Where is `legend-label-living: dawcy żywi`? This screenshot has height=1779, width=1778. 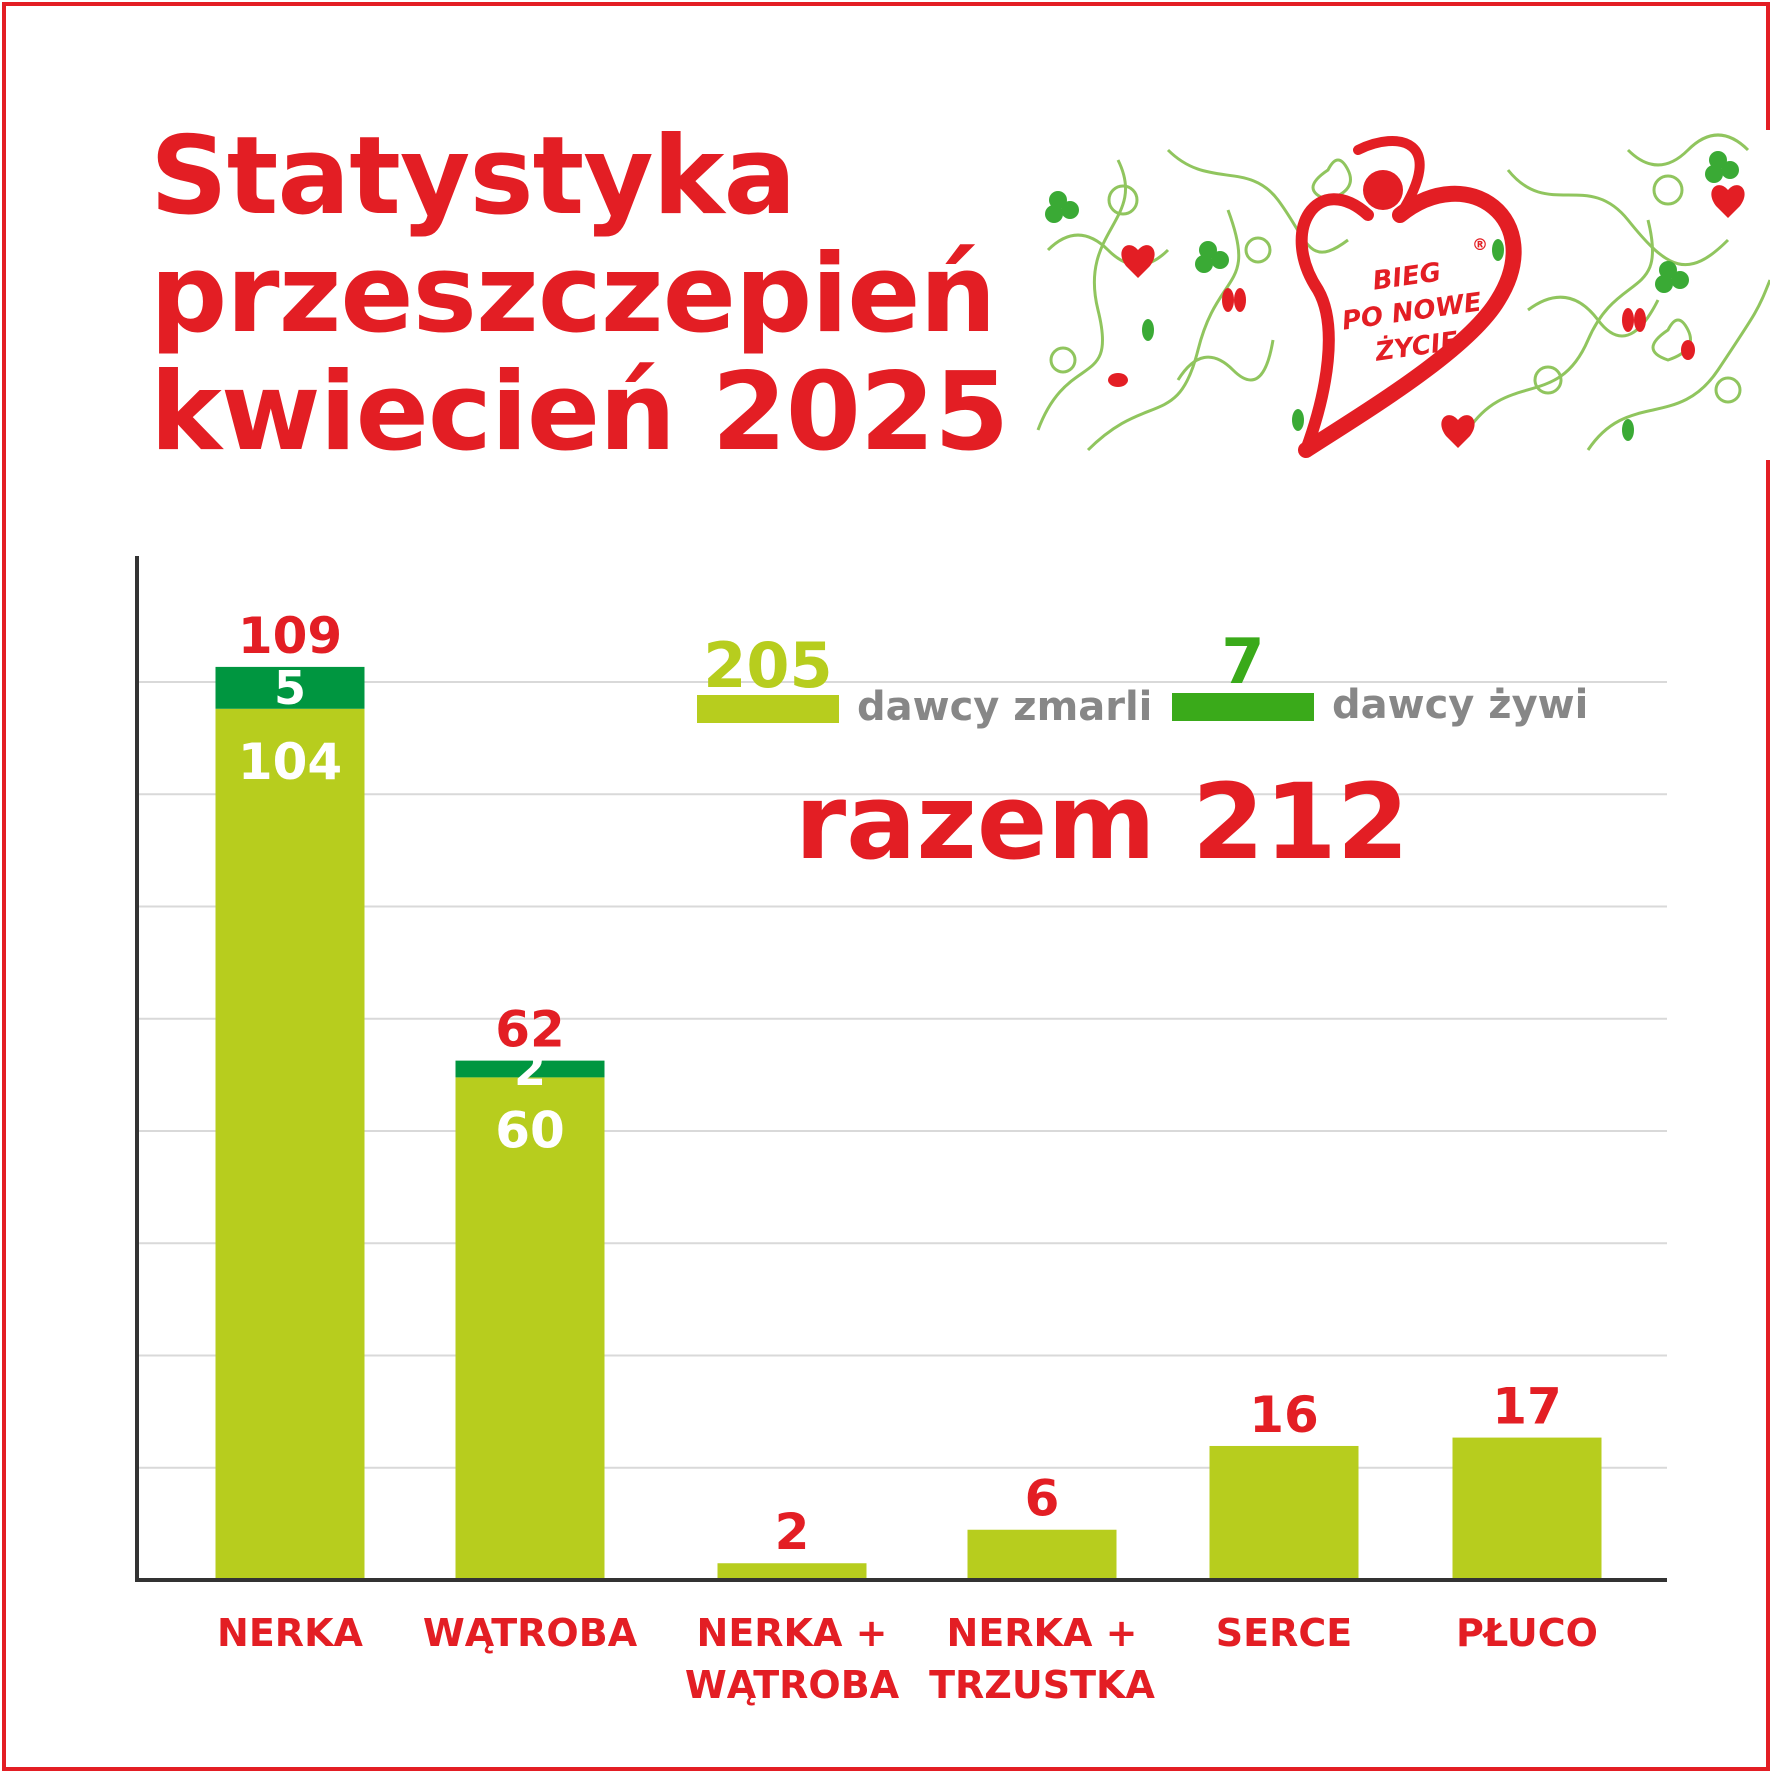 legend-label-living: dawcy żywi is located at coordinates (1460, 705).